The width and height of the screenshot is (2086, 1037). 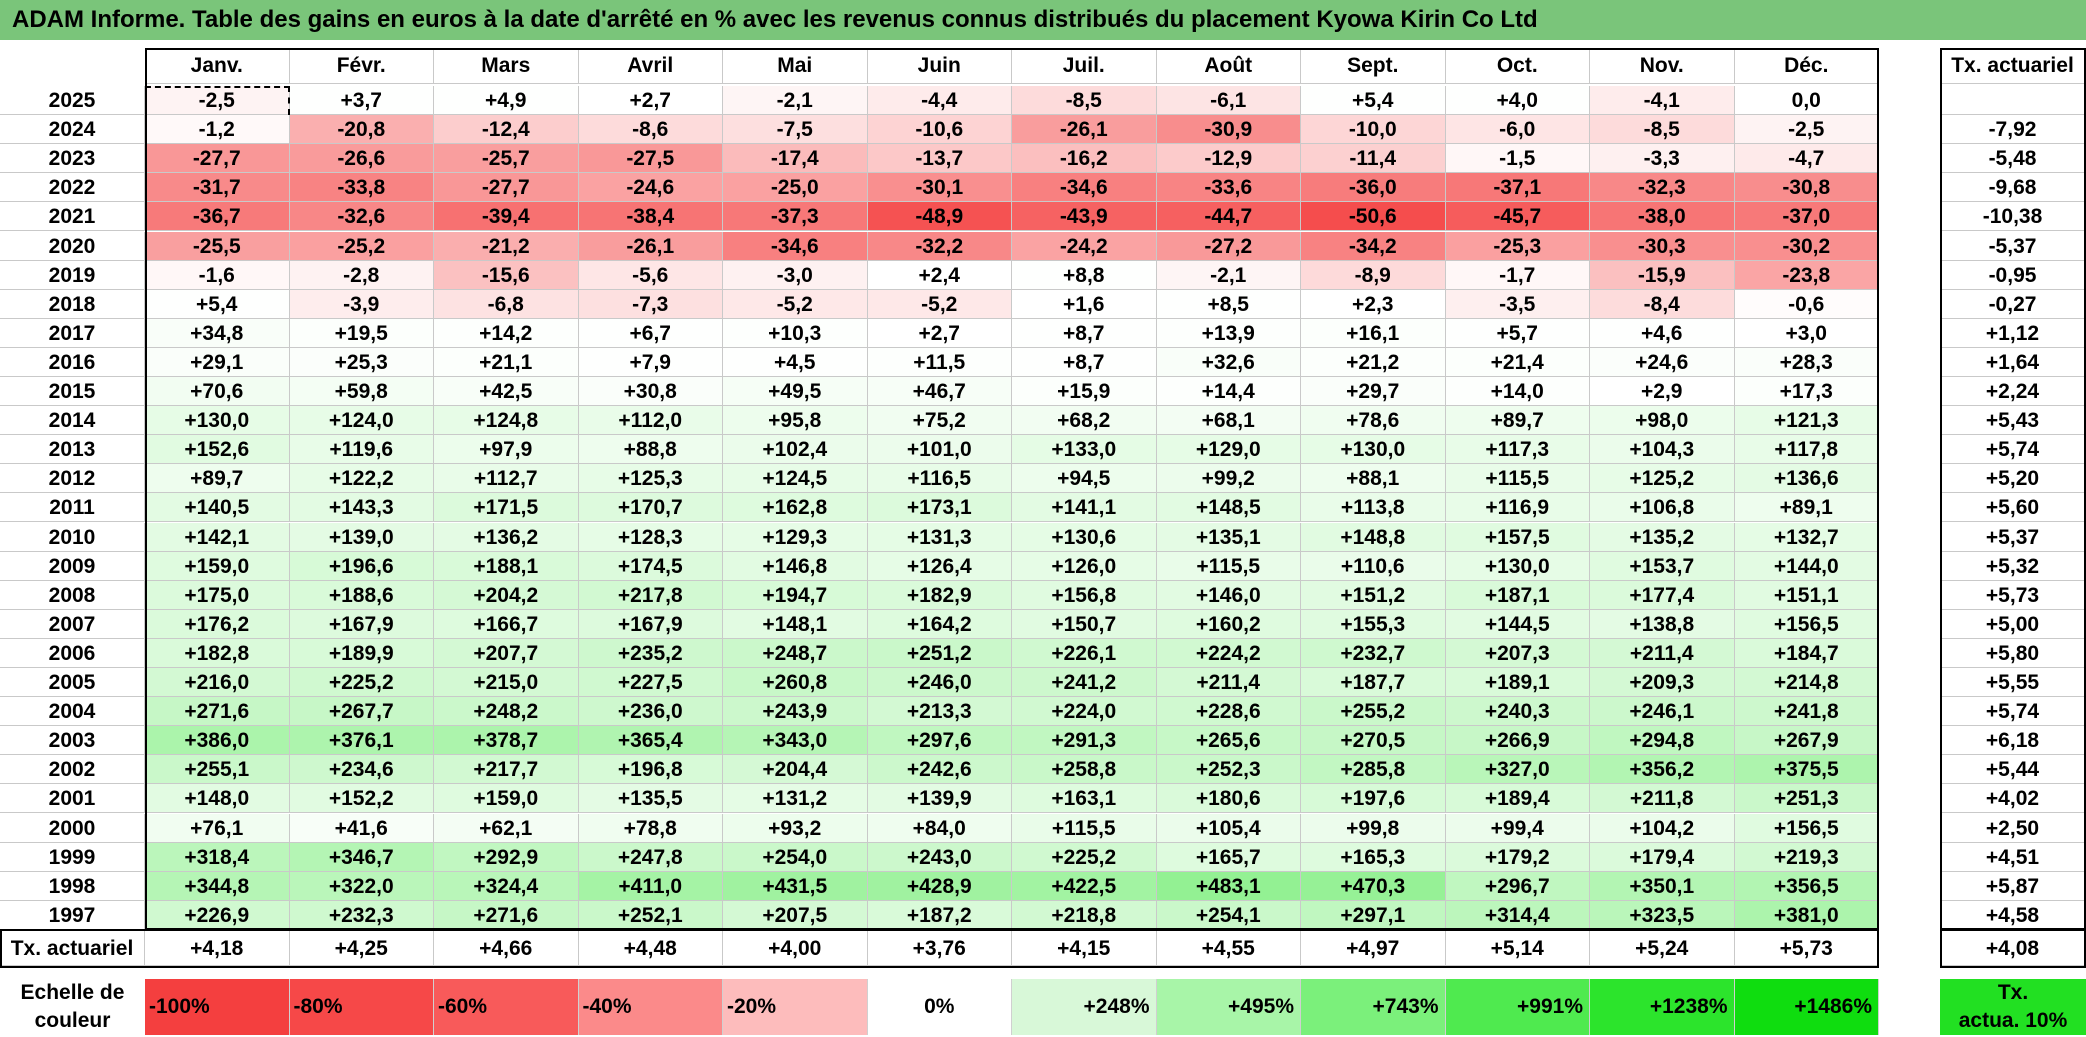 I want to click on month-header: Juin, so click(x=939, y=66).